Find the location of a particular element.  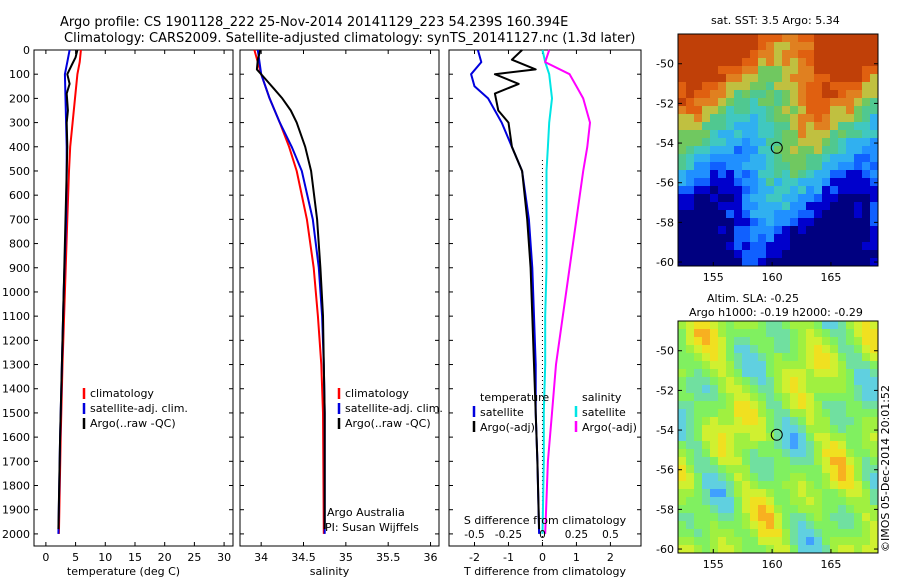

legend-heading: salinity is located at coordinates (602, 397).